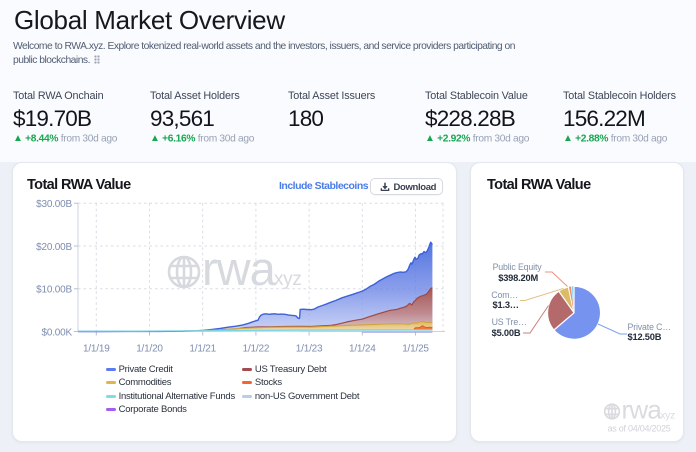 The image size is (696, 452). What do you see at coordinates (54, 204) in the screenshot?
I see `svg-text: $30.00B` at bounding box center [54, 204].